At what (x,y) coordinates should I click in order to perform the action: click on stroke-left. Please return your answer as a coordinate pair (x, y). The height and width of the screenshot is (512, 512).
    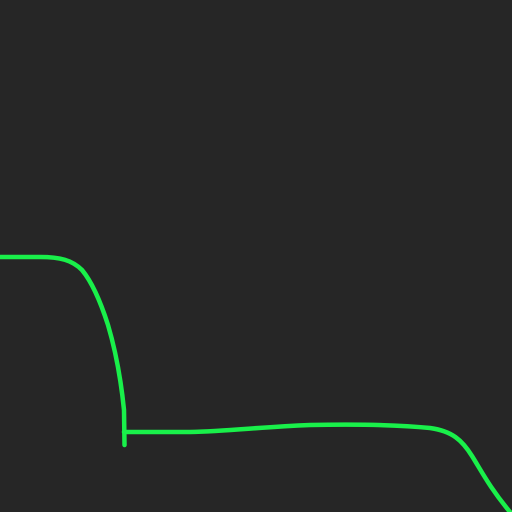
    Looking at the image, I should click on (63, 351).